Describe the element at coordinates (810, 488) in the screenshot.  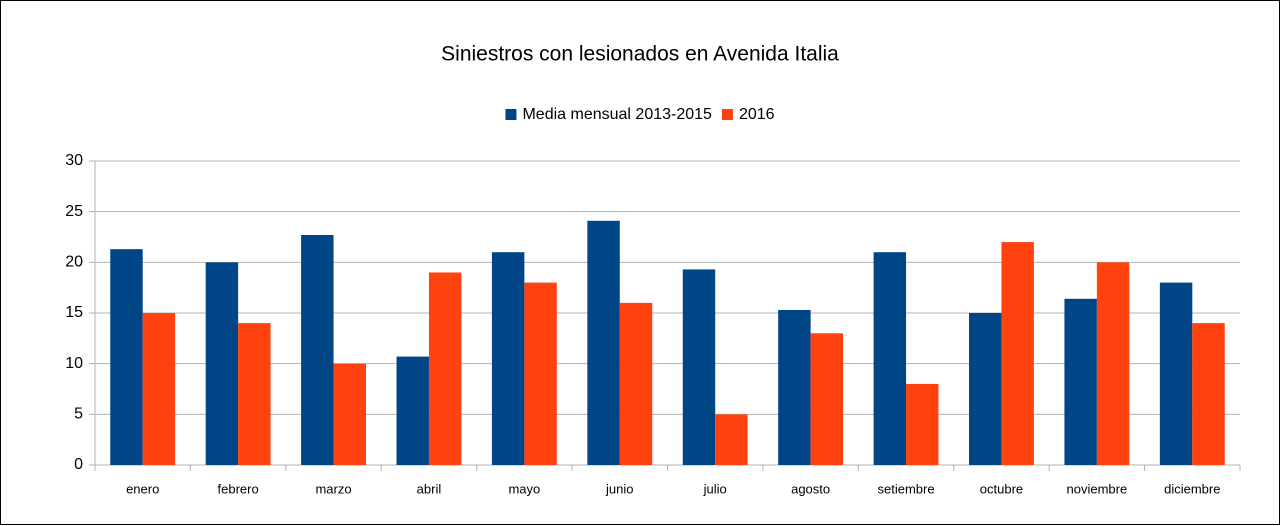
I see `x-tick-label: agosto` at that location.